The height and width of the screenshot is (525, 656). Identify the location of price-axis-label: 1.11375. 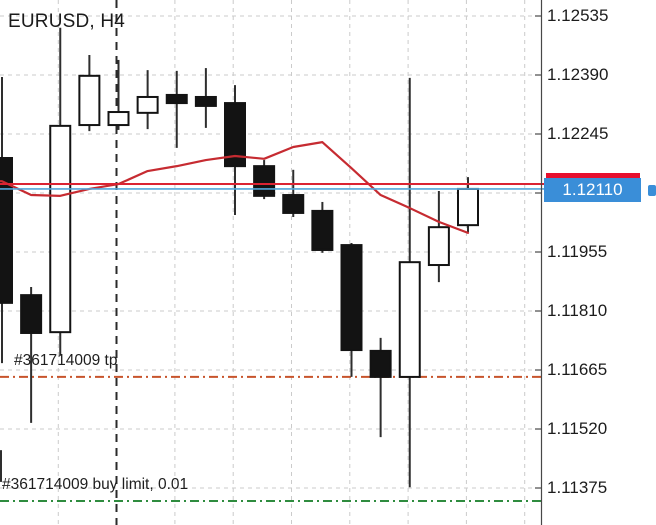
(577, 487).